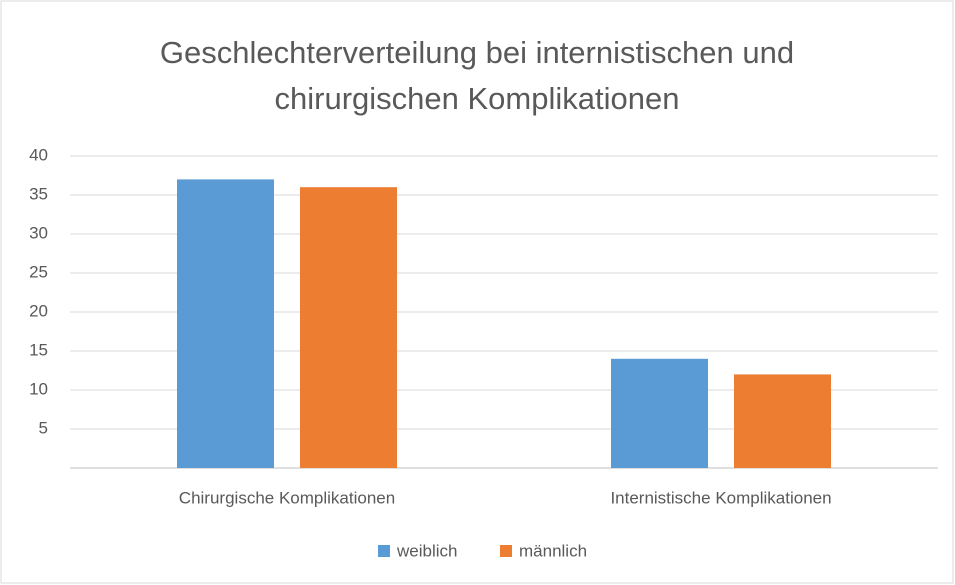  What do you see at coordinates (38, 349) in the screenshot?
I see `y-tick-label: 15` at bounding box center [38, 349].